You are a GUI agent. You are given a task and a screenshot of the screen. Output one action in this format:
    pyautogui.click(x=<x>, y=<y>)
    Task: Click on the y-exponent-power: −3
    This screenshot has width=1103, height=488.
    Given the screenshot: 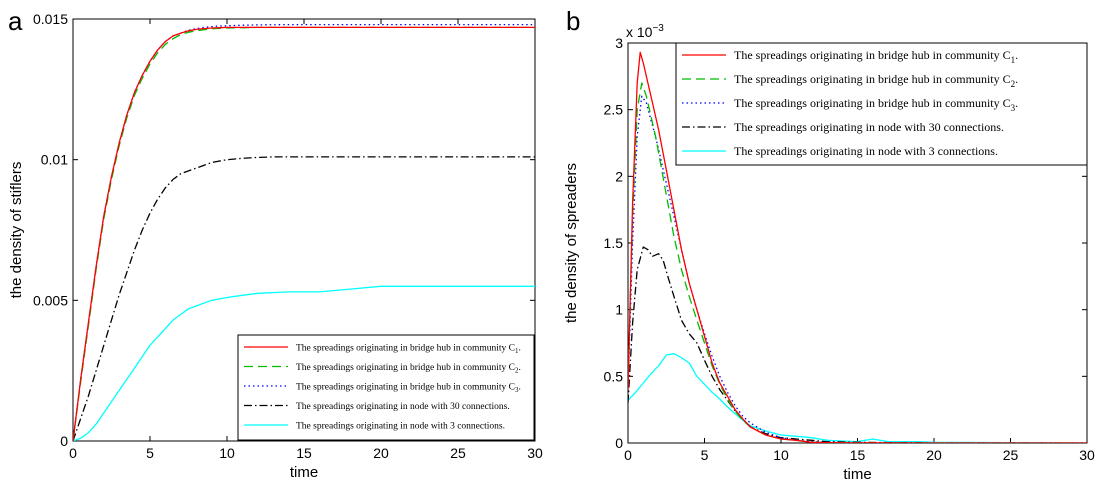 What is the action you would take?
    pyautogui.click(x=658, y=28)
    